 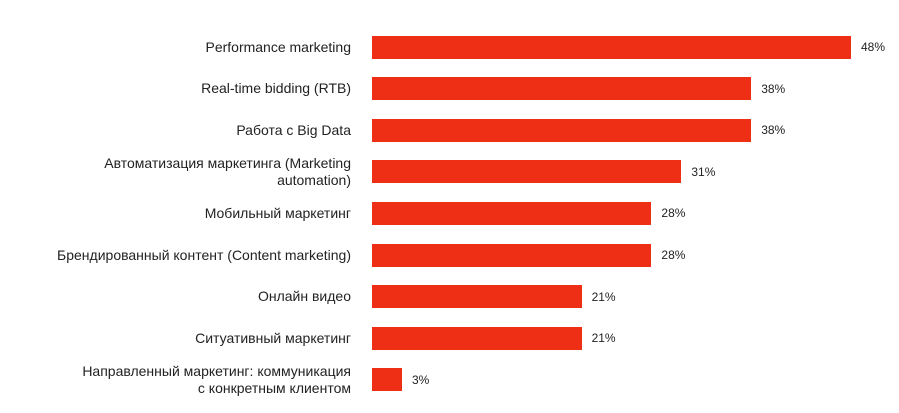 What do you see at coordinates (273, 337) in the screenshot?
I see `category-label: Ситуативный маркетинг` at bounding box center [273, 337].